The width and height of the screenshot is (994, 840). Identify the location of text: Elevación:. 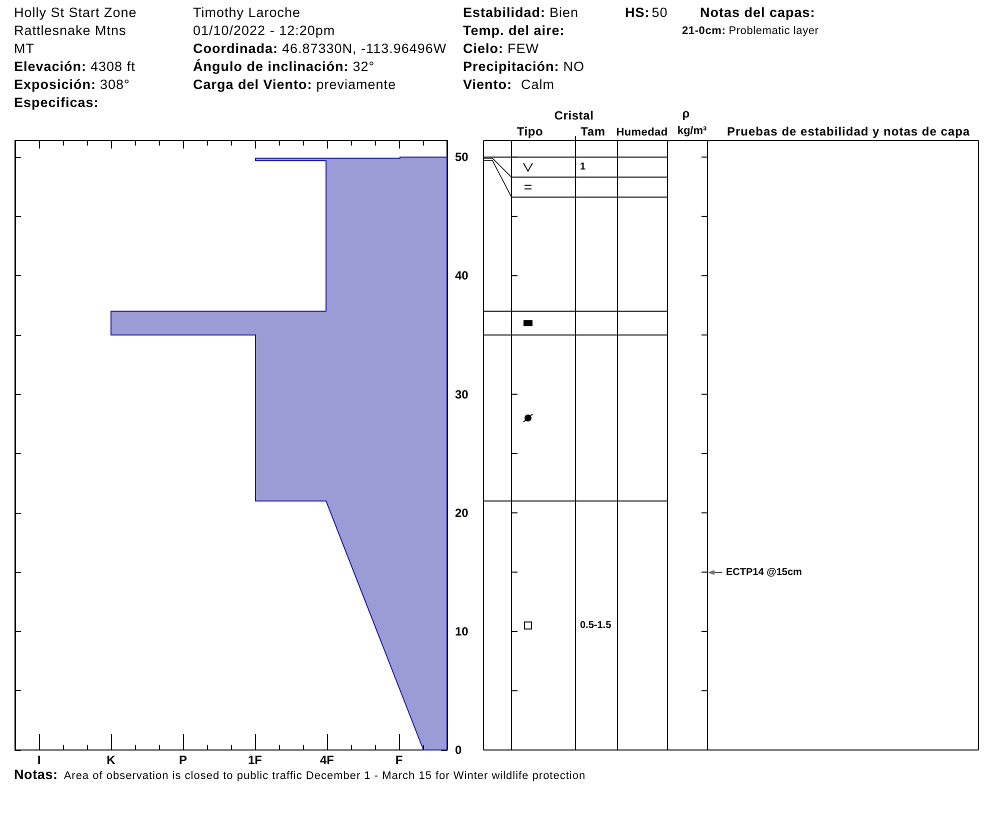
(50, 66).